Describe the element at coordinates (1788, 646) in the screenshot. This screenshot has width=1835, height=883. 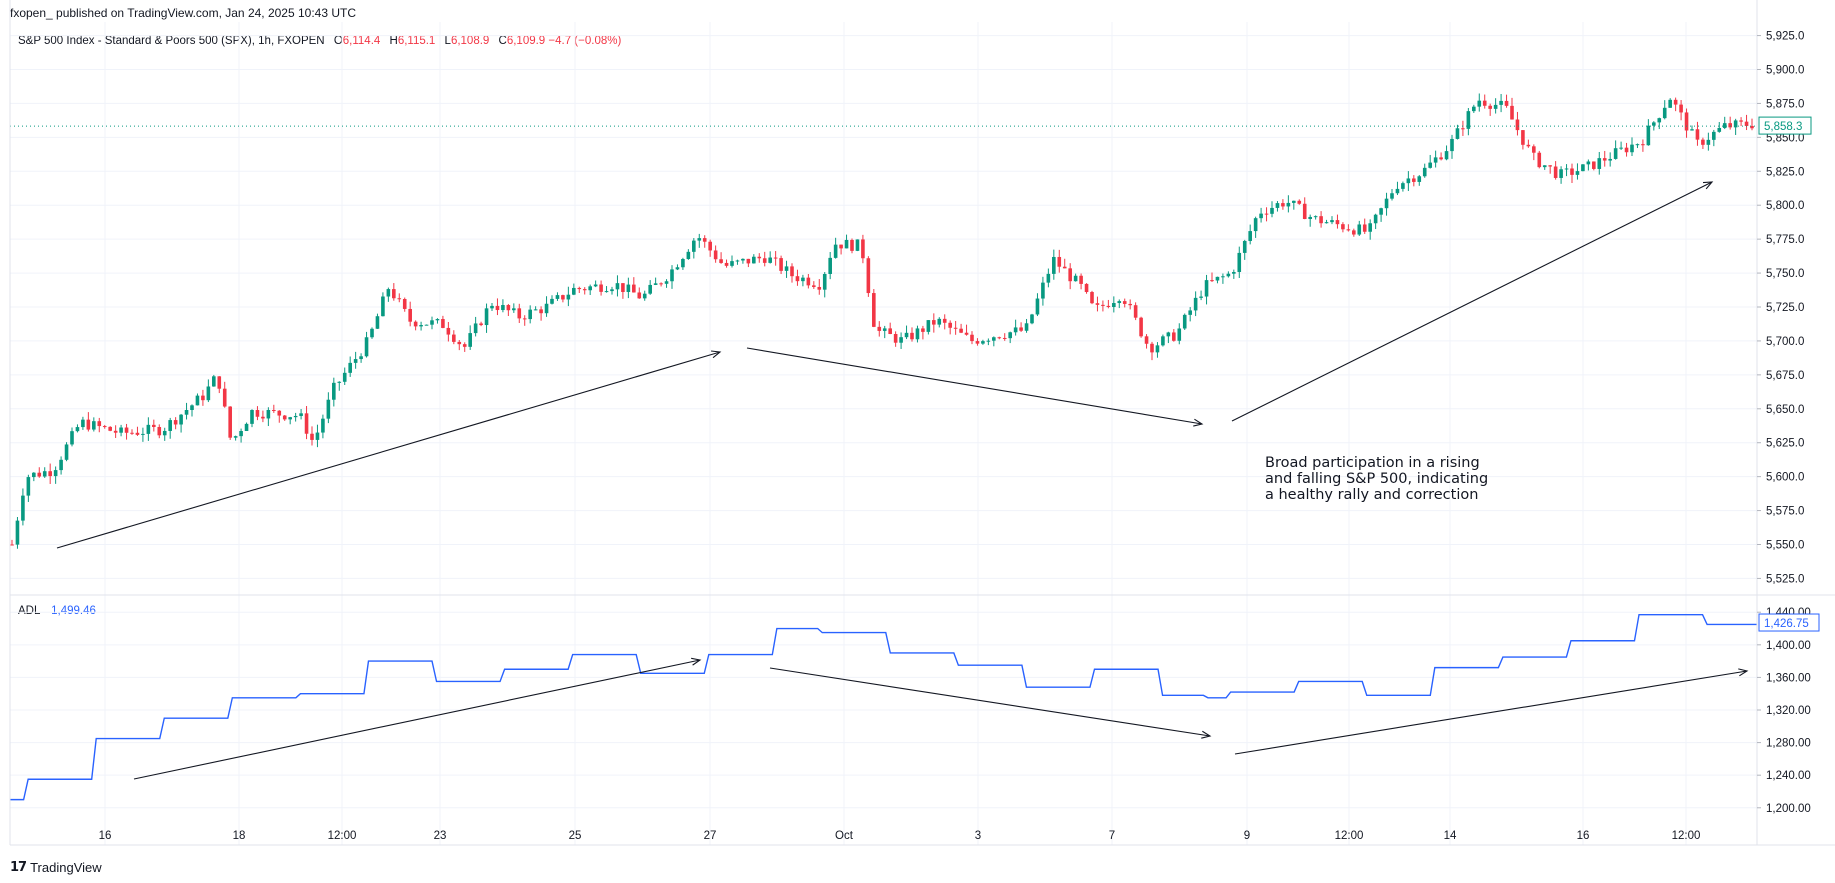
I see `adl-tick-label: 1,400.00` at that location.